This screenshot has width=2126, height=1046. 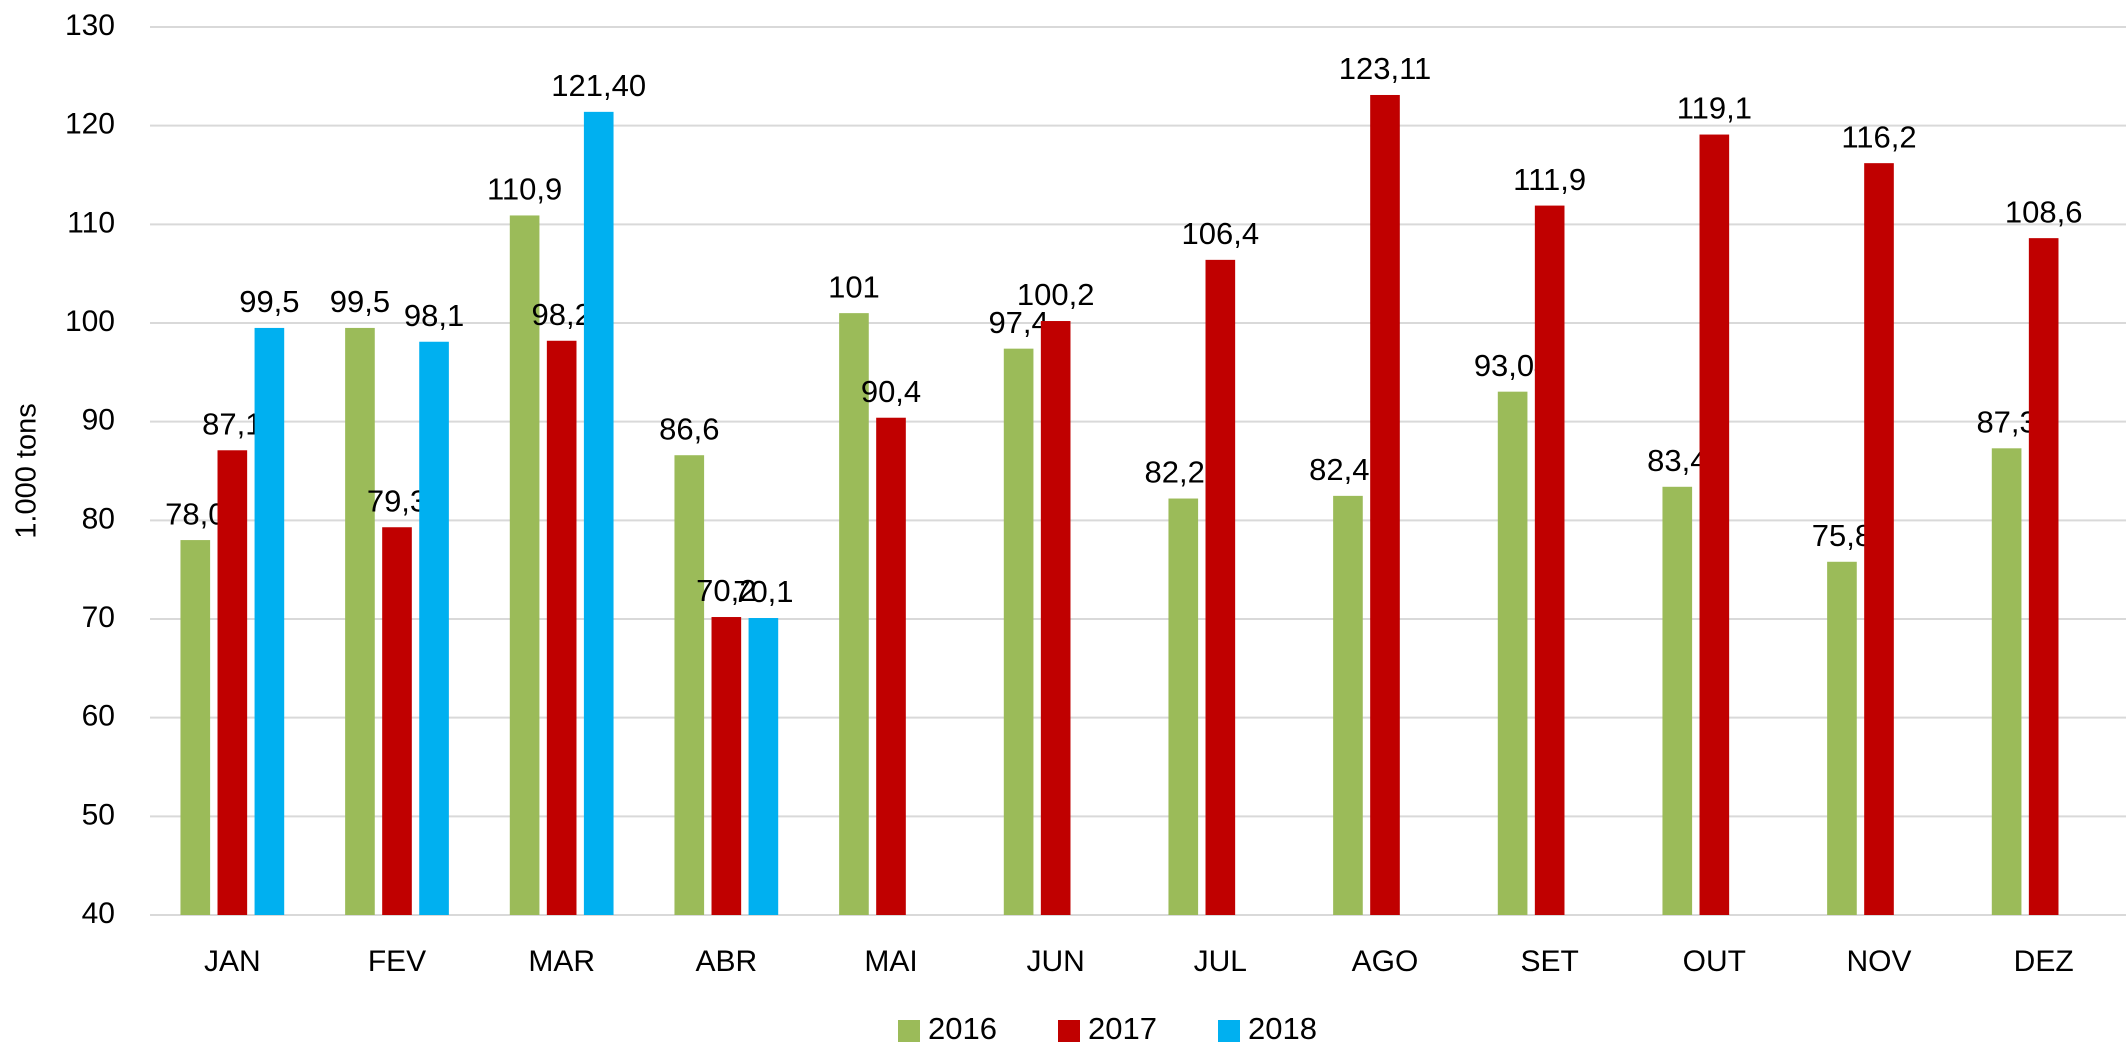 I want to click on x-tick-label: AGO, so click(x=1385, y=961).